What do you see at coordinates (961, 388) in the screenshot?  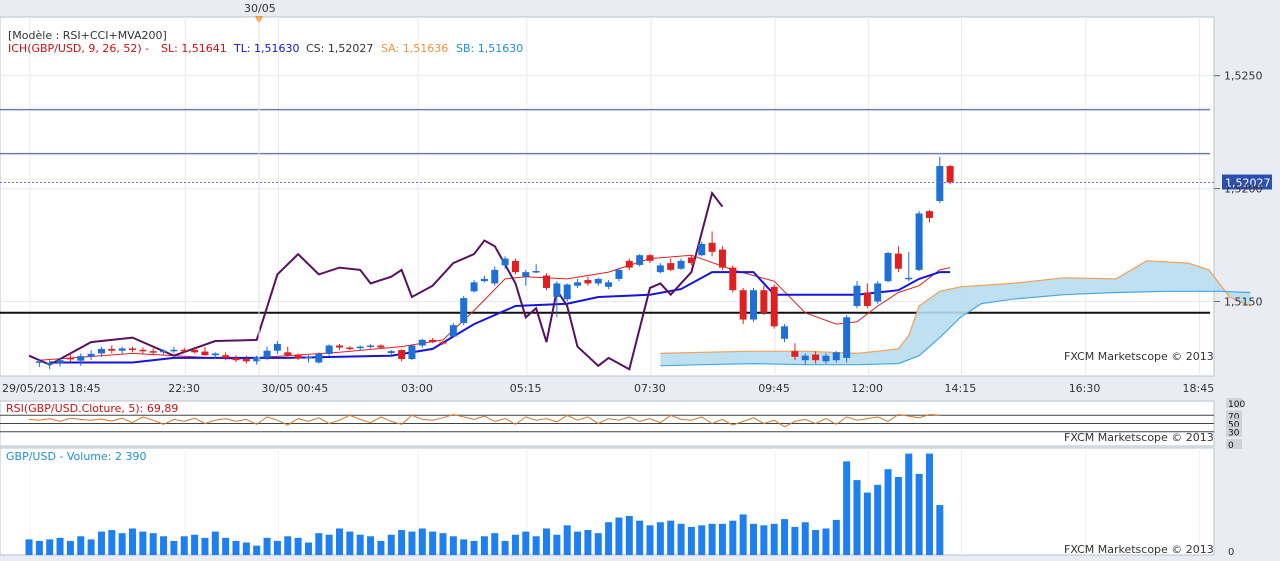 I see `time-tick-label: 14:15` at bounding box center [961, 388].